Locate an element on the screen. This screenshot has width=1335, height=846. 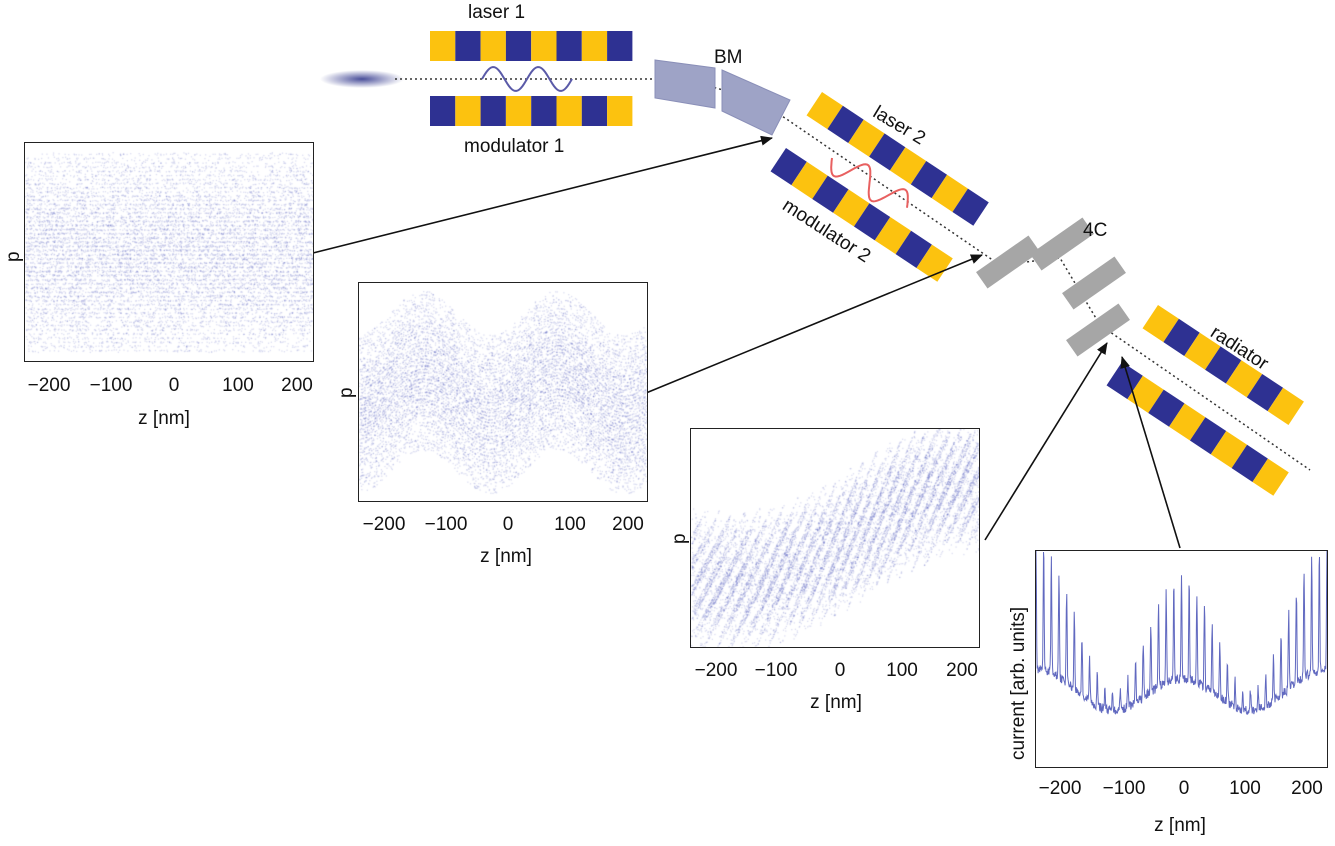
modulator-1-lower-magnets is located at coordinates (531, 111).